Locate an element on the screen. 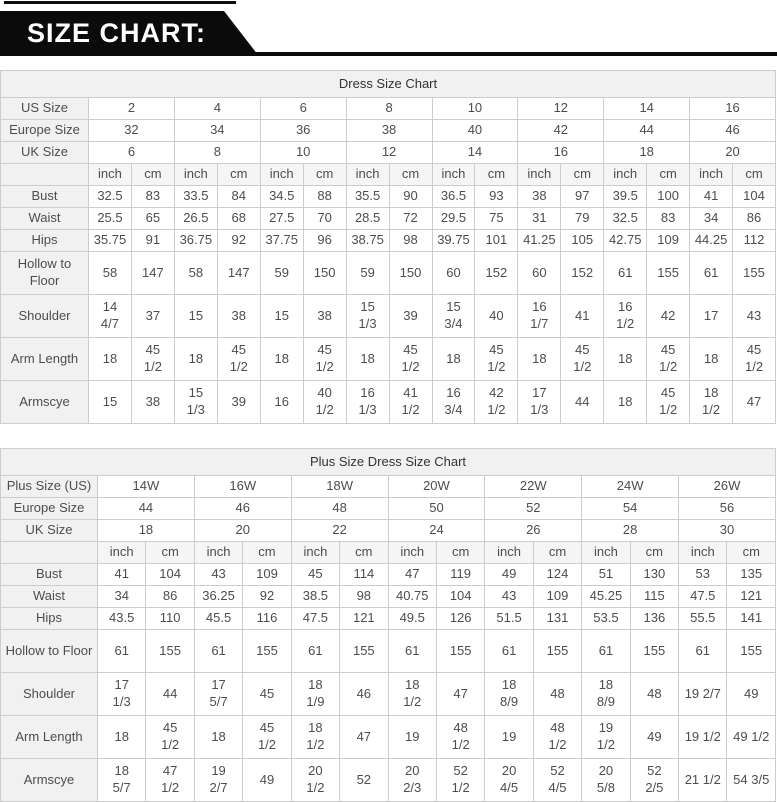  measure-value-inch: 51.5 is located at coordinates (509, 618).